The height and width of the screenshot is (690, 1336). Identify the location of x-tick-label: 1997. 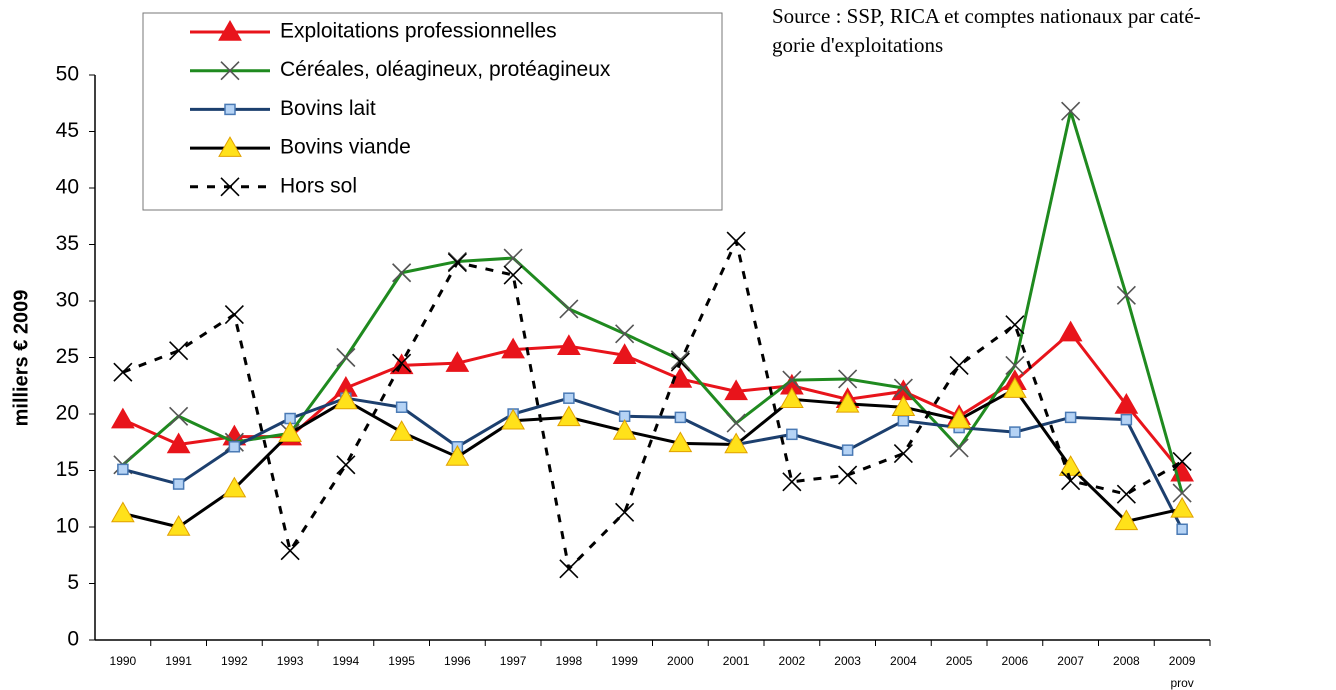
(513, 661).